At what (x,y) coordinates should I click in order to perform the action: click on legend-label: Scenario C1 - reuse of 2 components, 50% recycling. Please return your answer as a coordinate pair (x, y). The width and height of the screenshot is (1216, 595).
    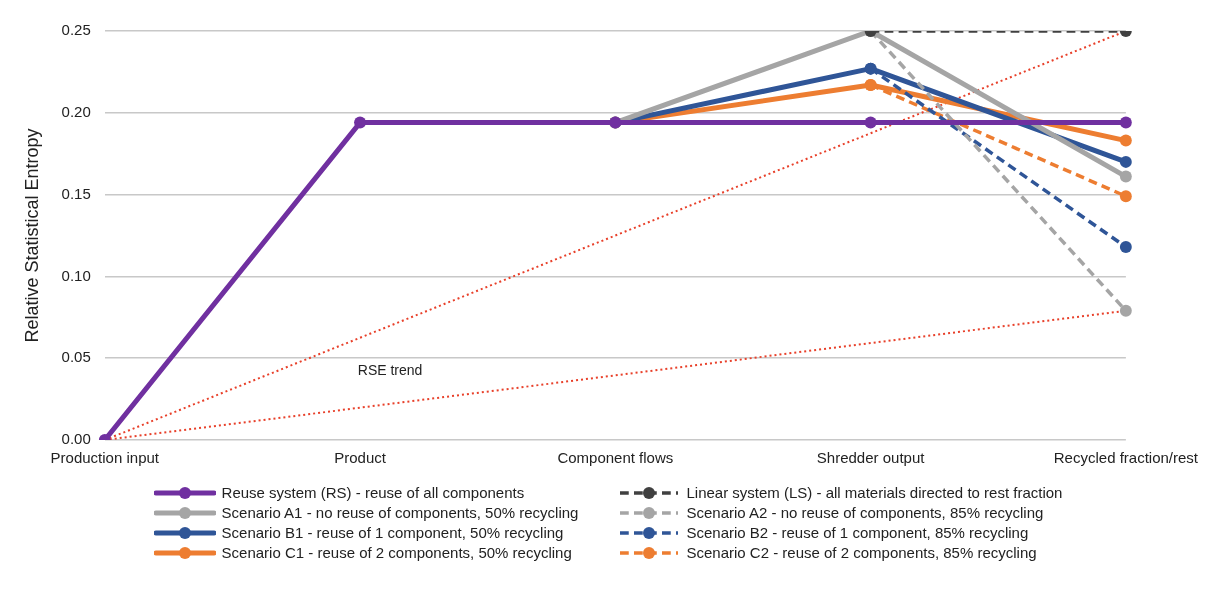
    Looking at the image, I should click on (396, 552).